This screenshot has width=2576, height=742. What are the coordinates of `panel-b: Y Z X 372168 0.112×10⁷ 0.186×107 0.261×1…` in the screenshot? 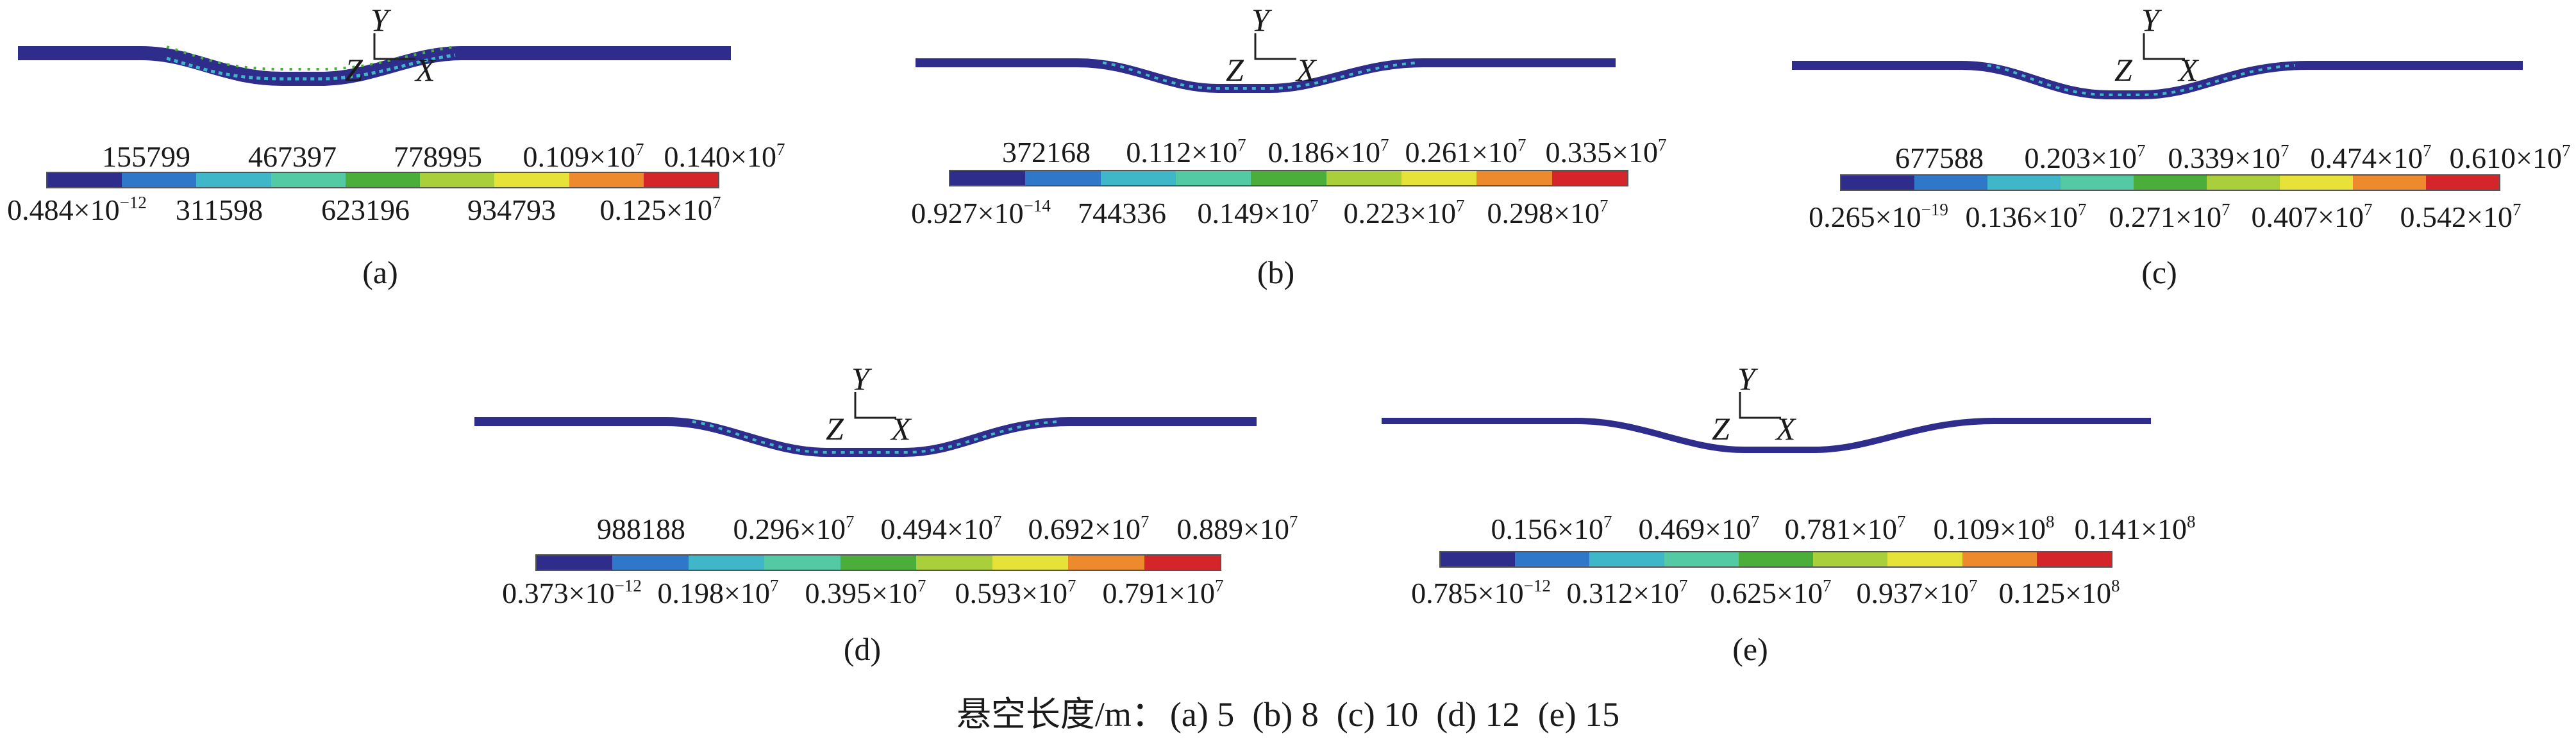 It's located at (1295, 160).